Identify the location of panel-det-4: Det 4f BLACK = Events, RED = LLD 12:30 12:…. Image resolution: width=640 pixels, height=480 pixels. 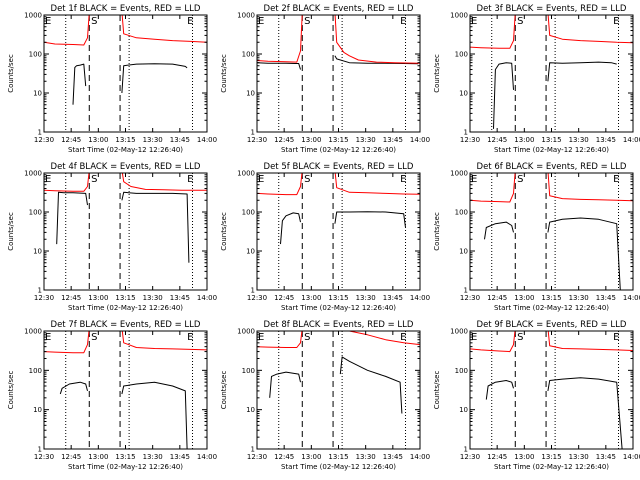
(112, 237).